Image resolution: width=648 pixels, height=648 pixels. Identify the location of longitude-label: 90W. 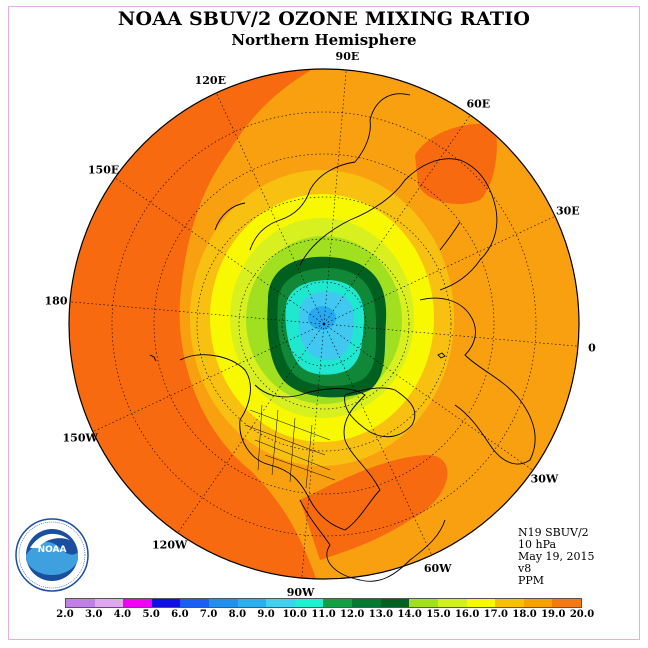
(301, 592).